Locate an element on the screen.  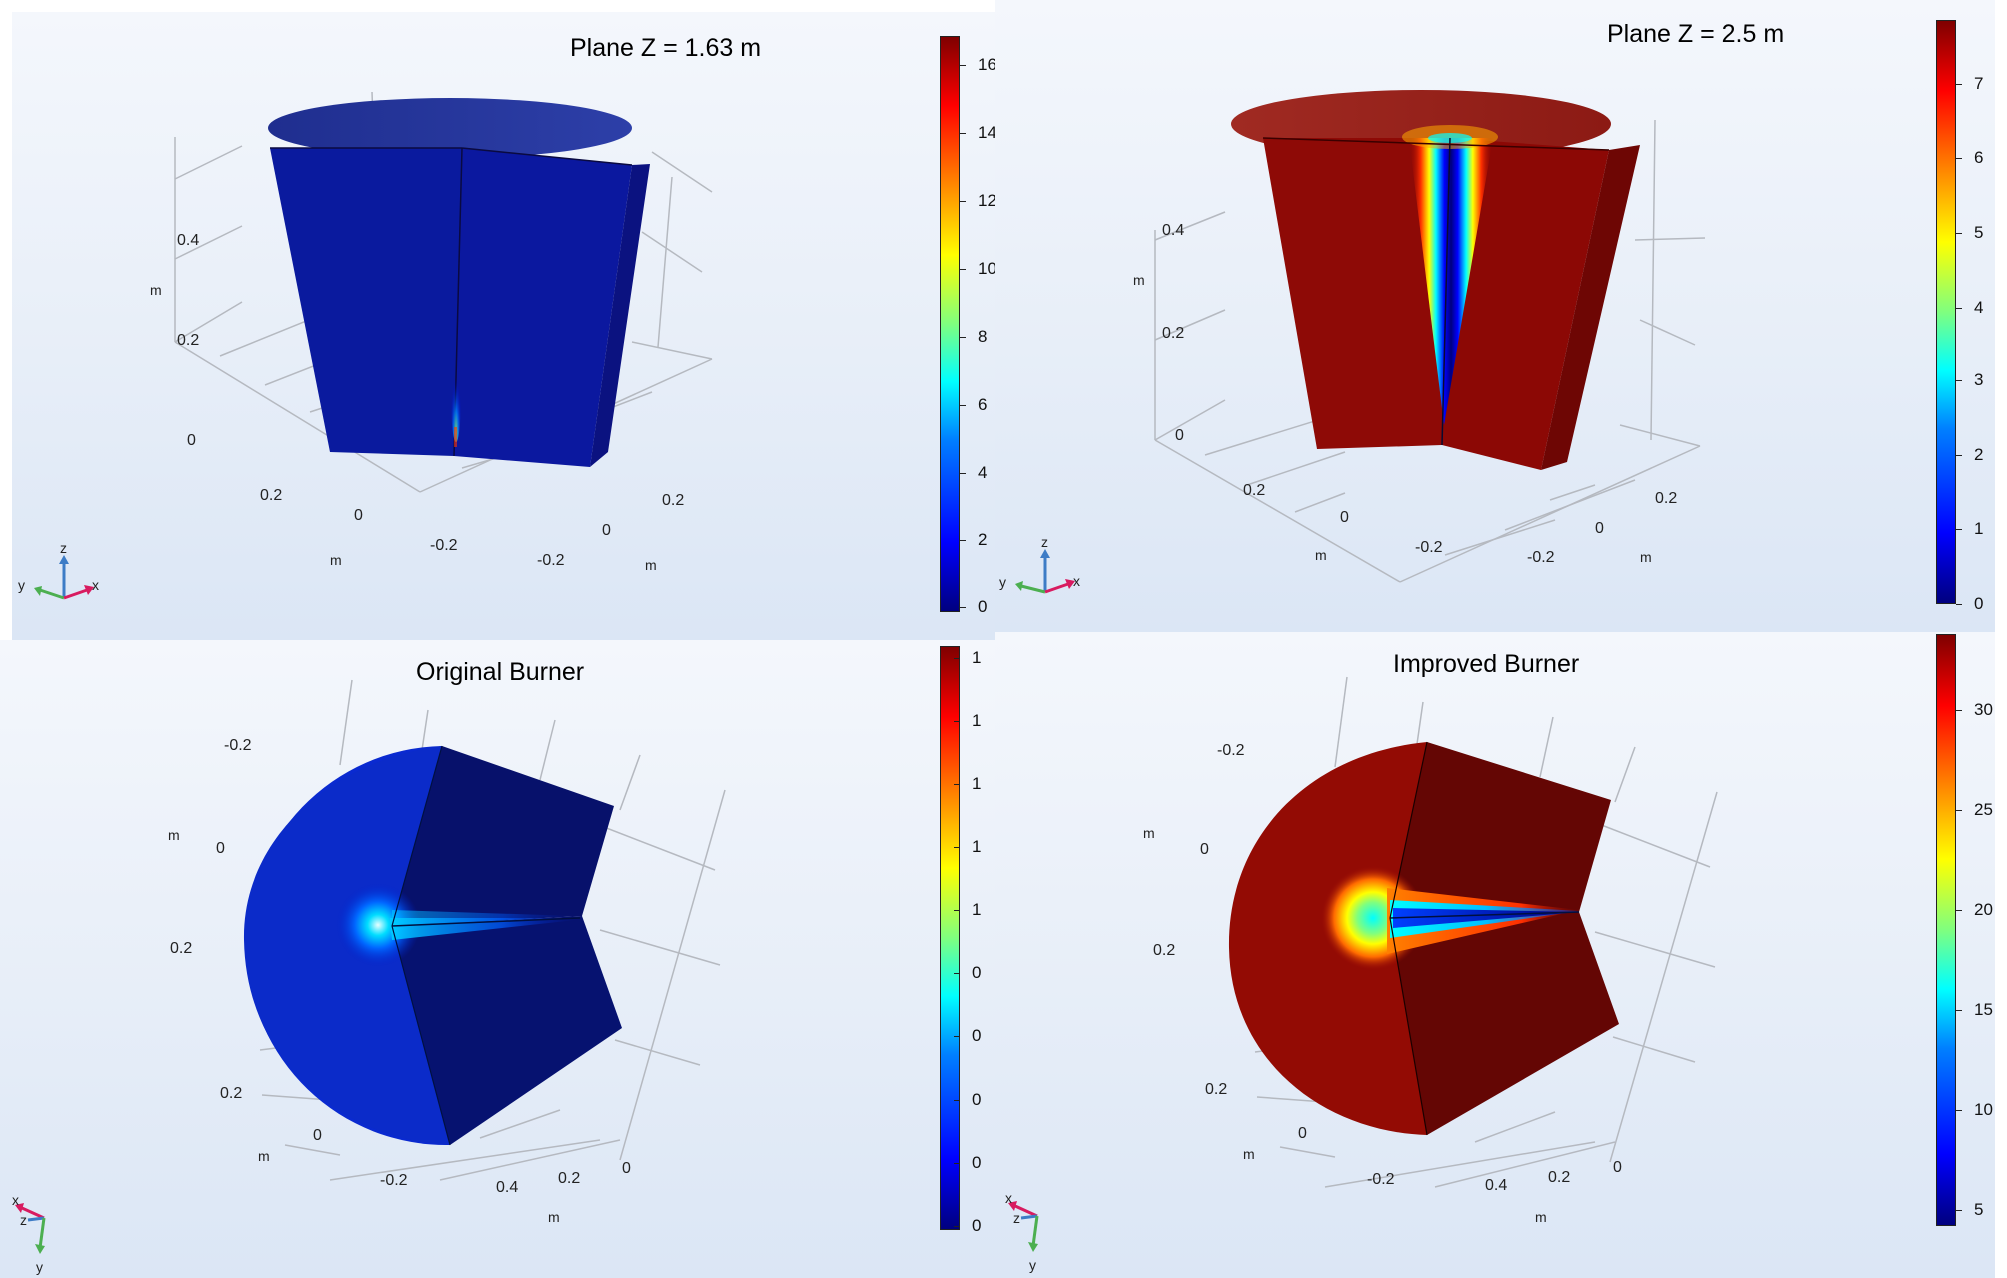
z-tick-0-4: 0.4 is located at coordinates (1173, 230).